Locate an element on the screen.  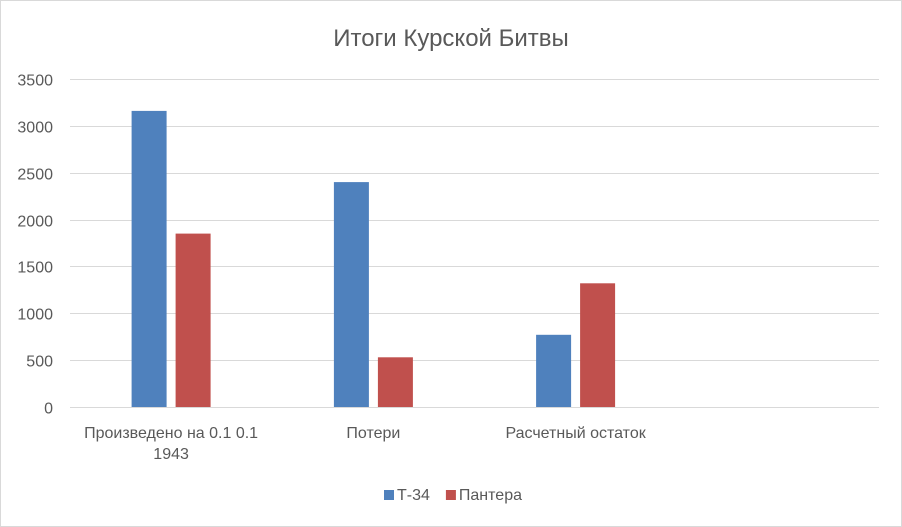
legend-label: Пантера is located at coordinates (490, 495).